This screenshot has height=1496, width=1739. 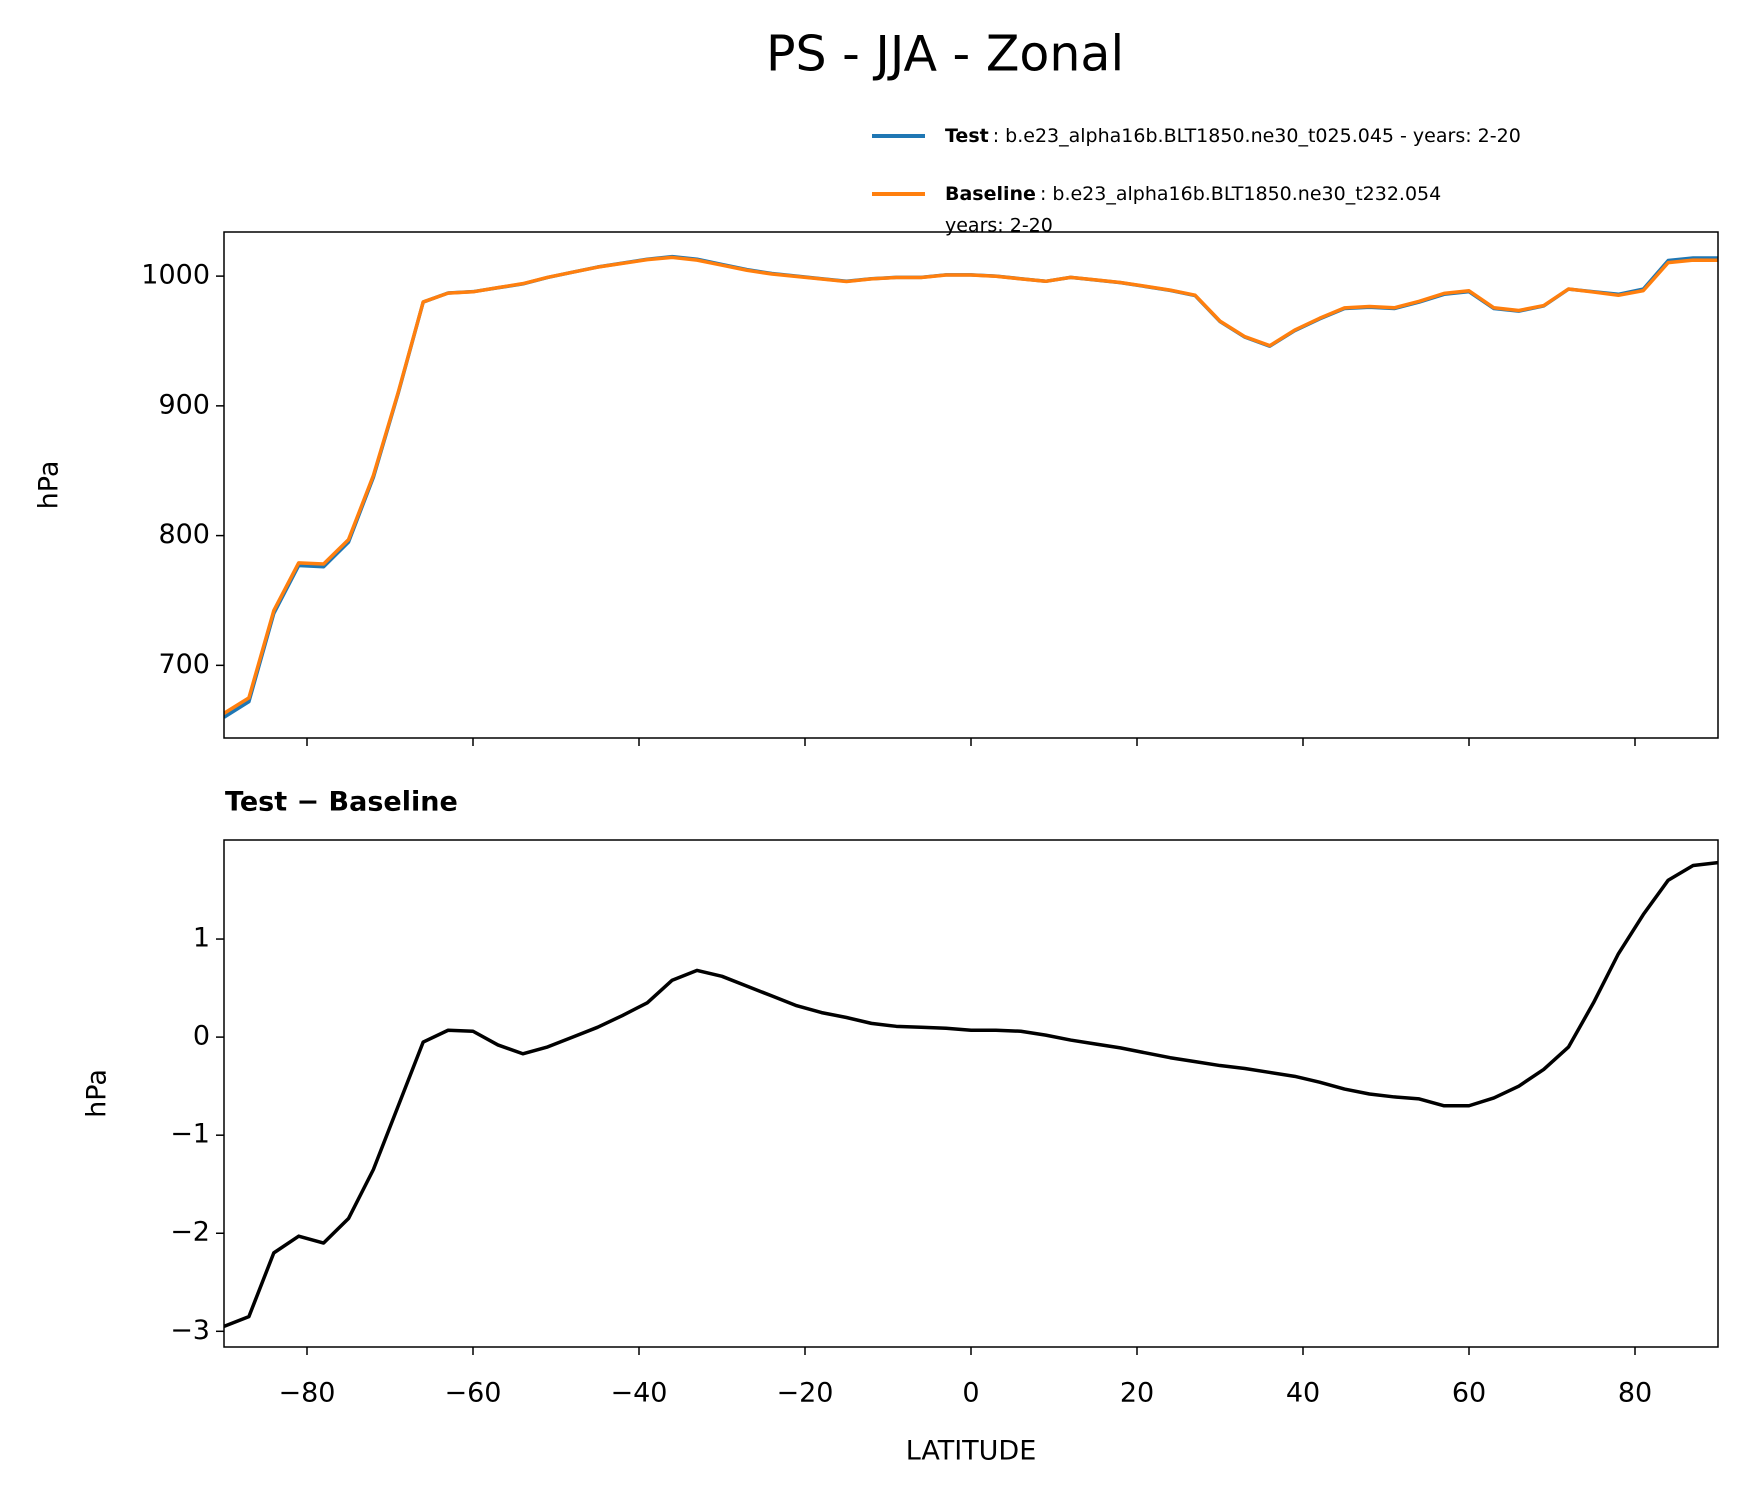 What do you see at coordinates (970, 1393) in the screenshot?
I see `x-tick-label: 0` at bounding box center [970, 1393].